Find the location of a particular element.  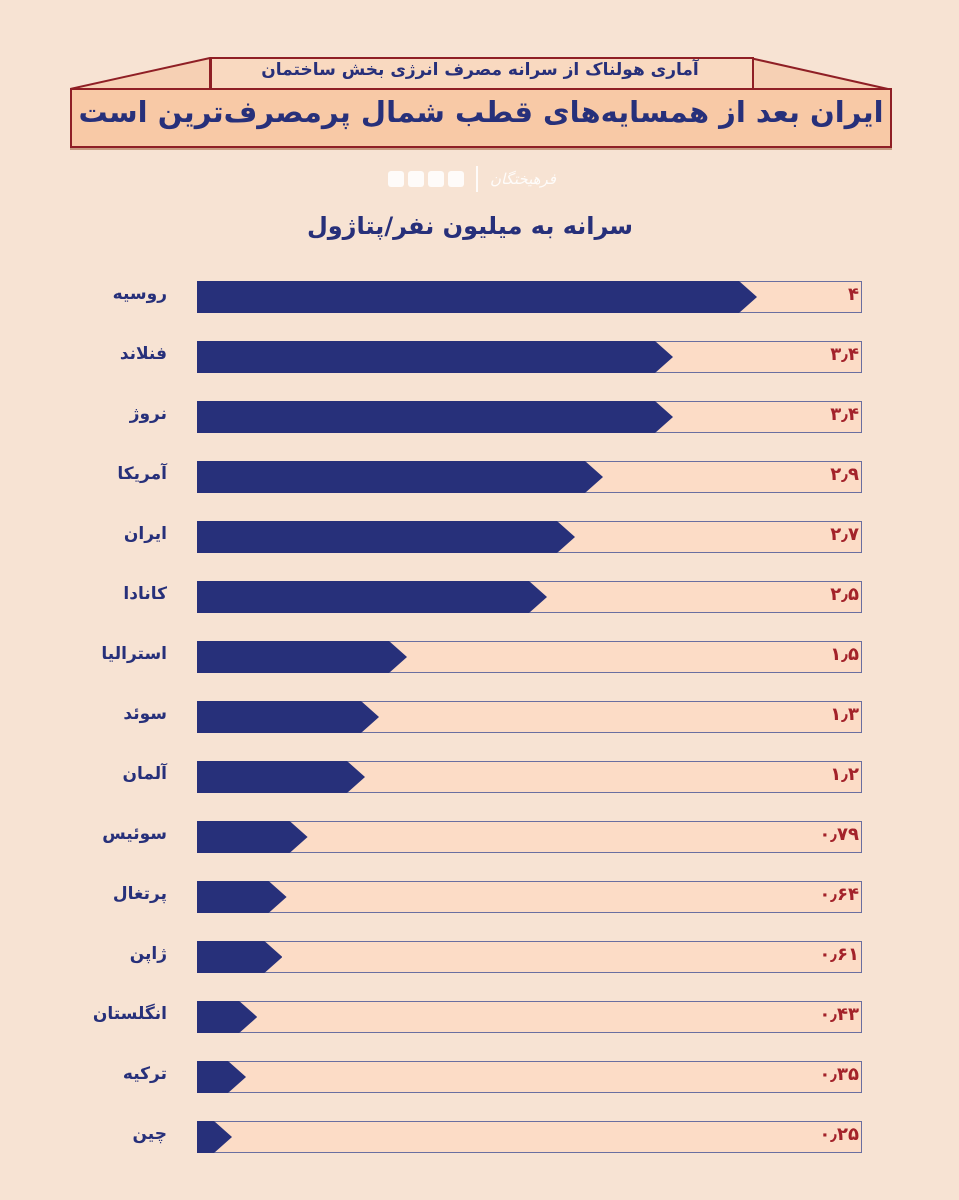

category-label: ژاپن is located at coordinates (148, 954).